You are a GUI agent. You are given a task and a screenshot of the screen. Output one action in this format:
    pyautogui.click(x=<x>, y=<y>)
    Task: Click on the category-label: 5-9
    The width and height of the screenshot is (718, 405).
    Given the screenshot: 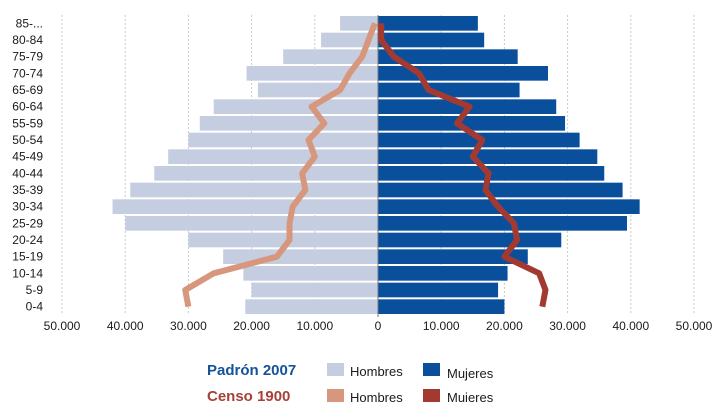 What is the action you would take?
    pyautogui.click(x=35, y=290)
    